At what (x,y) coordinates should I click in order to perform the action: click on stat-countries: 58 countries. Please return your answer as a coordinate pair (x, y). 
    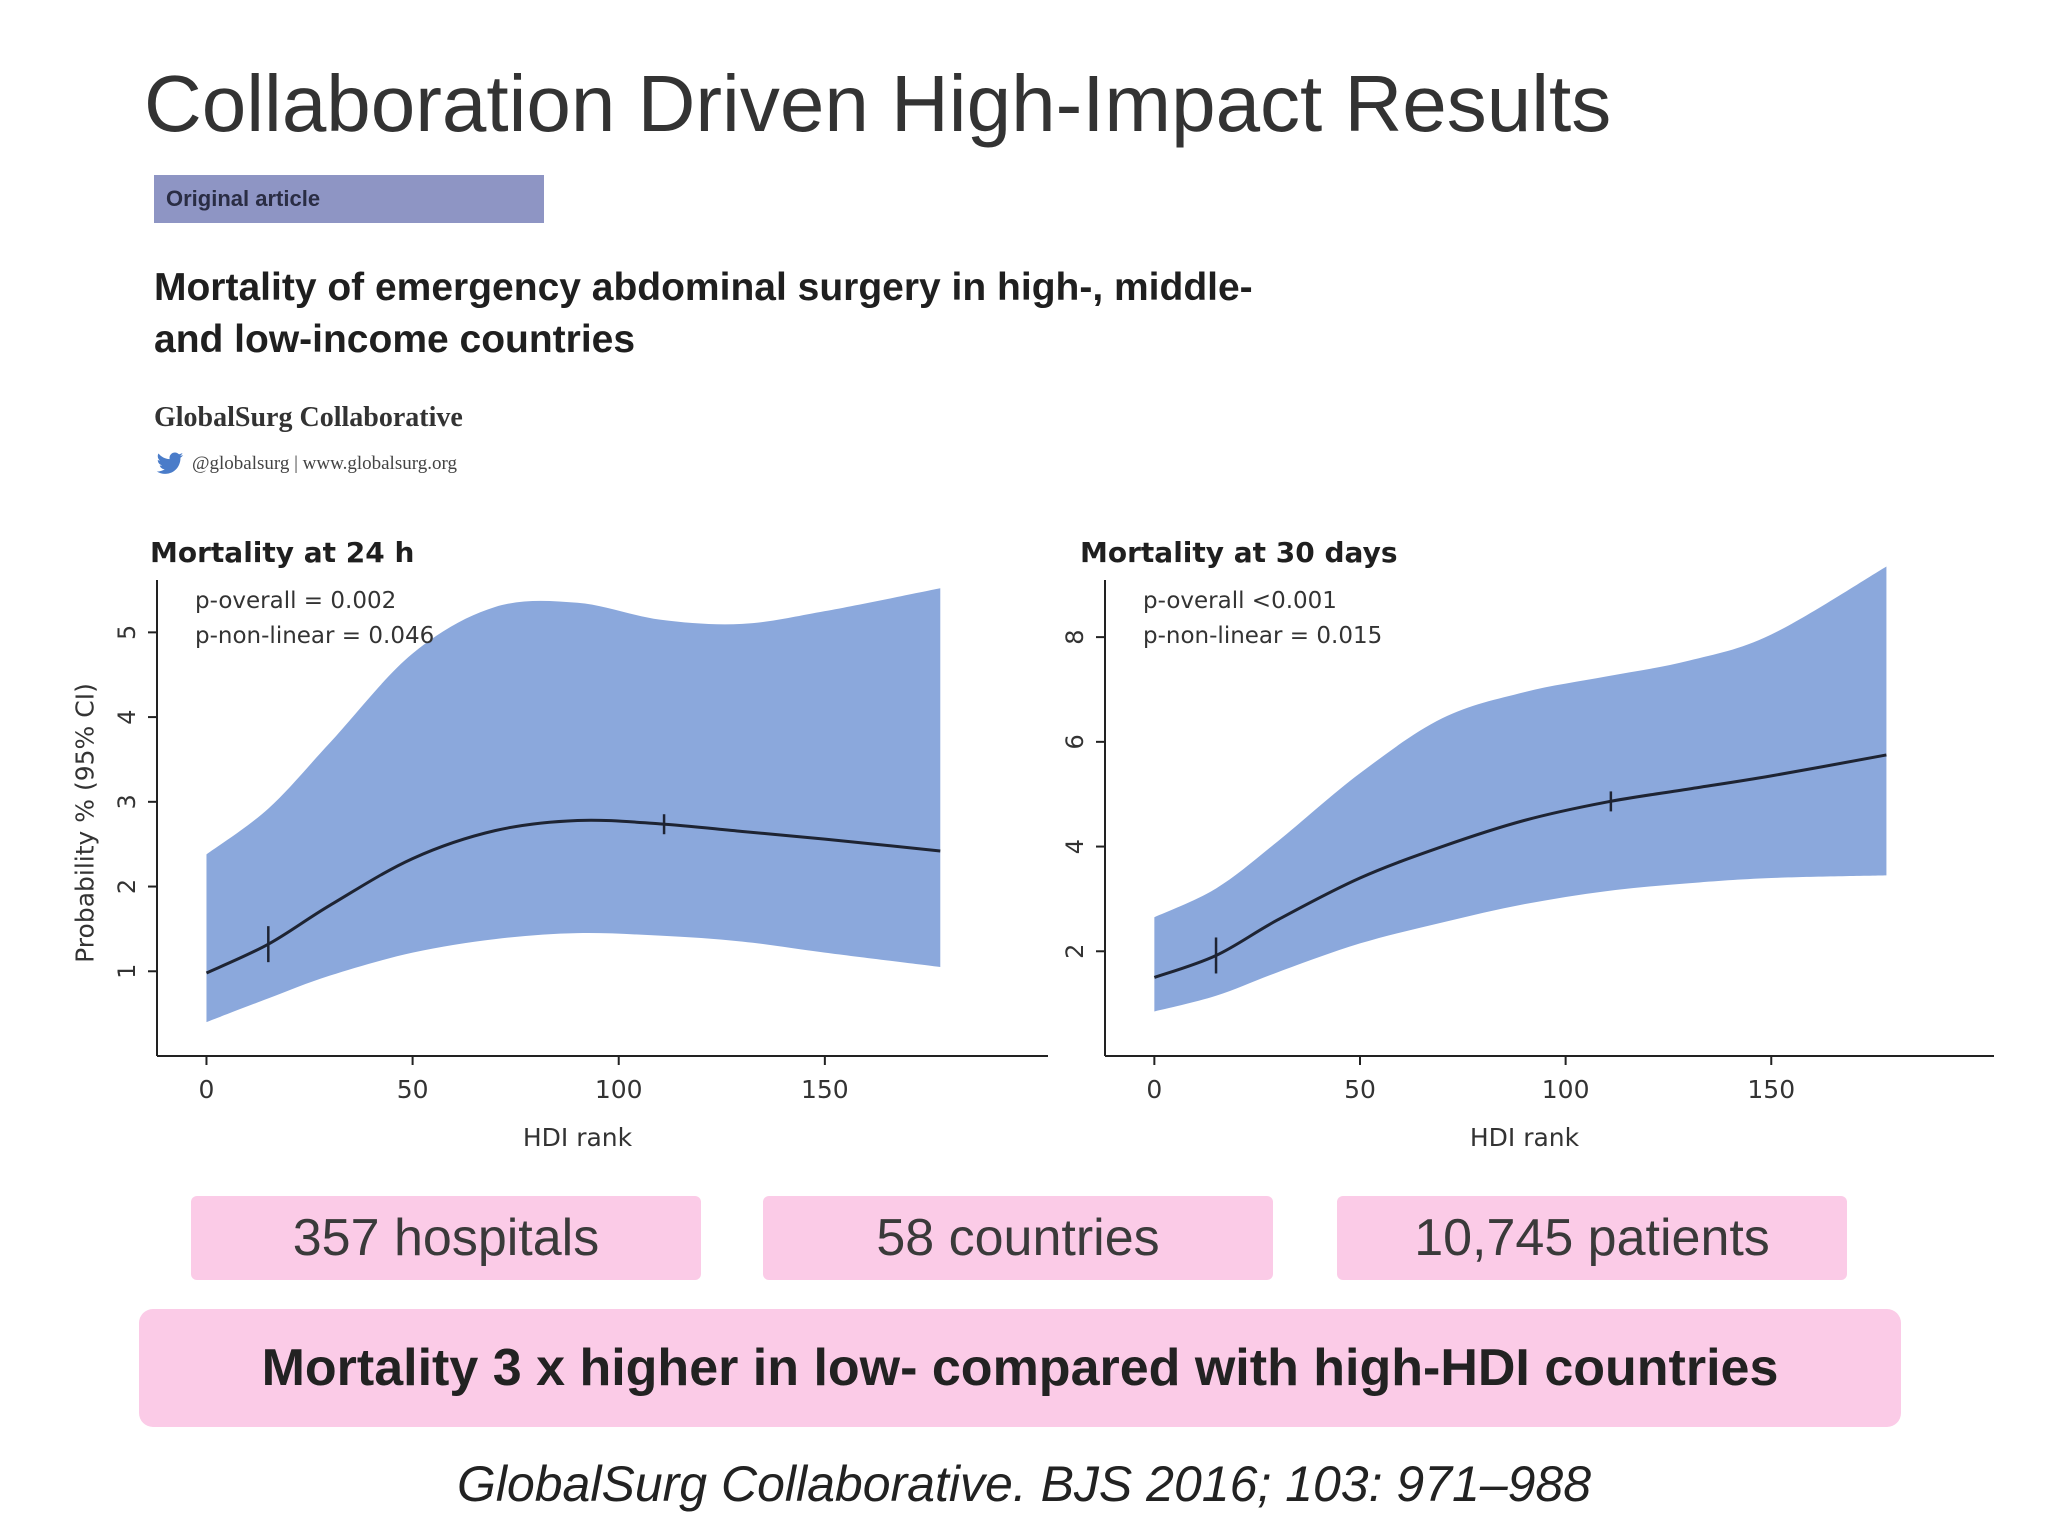
    Looking at the image, I should click on (1018, 1238).